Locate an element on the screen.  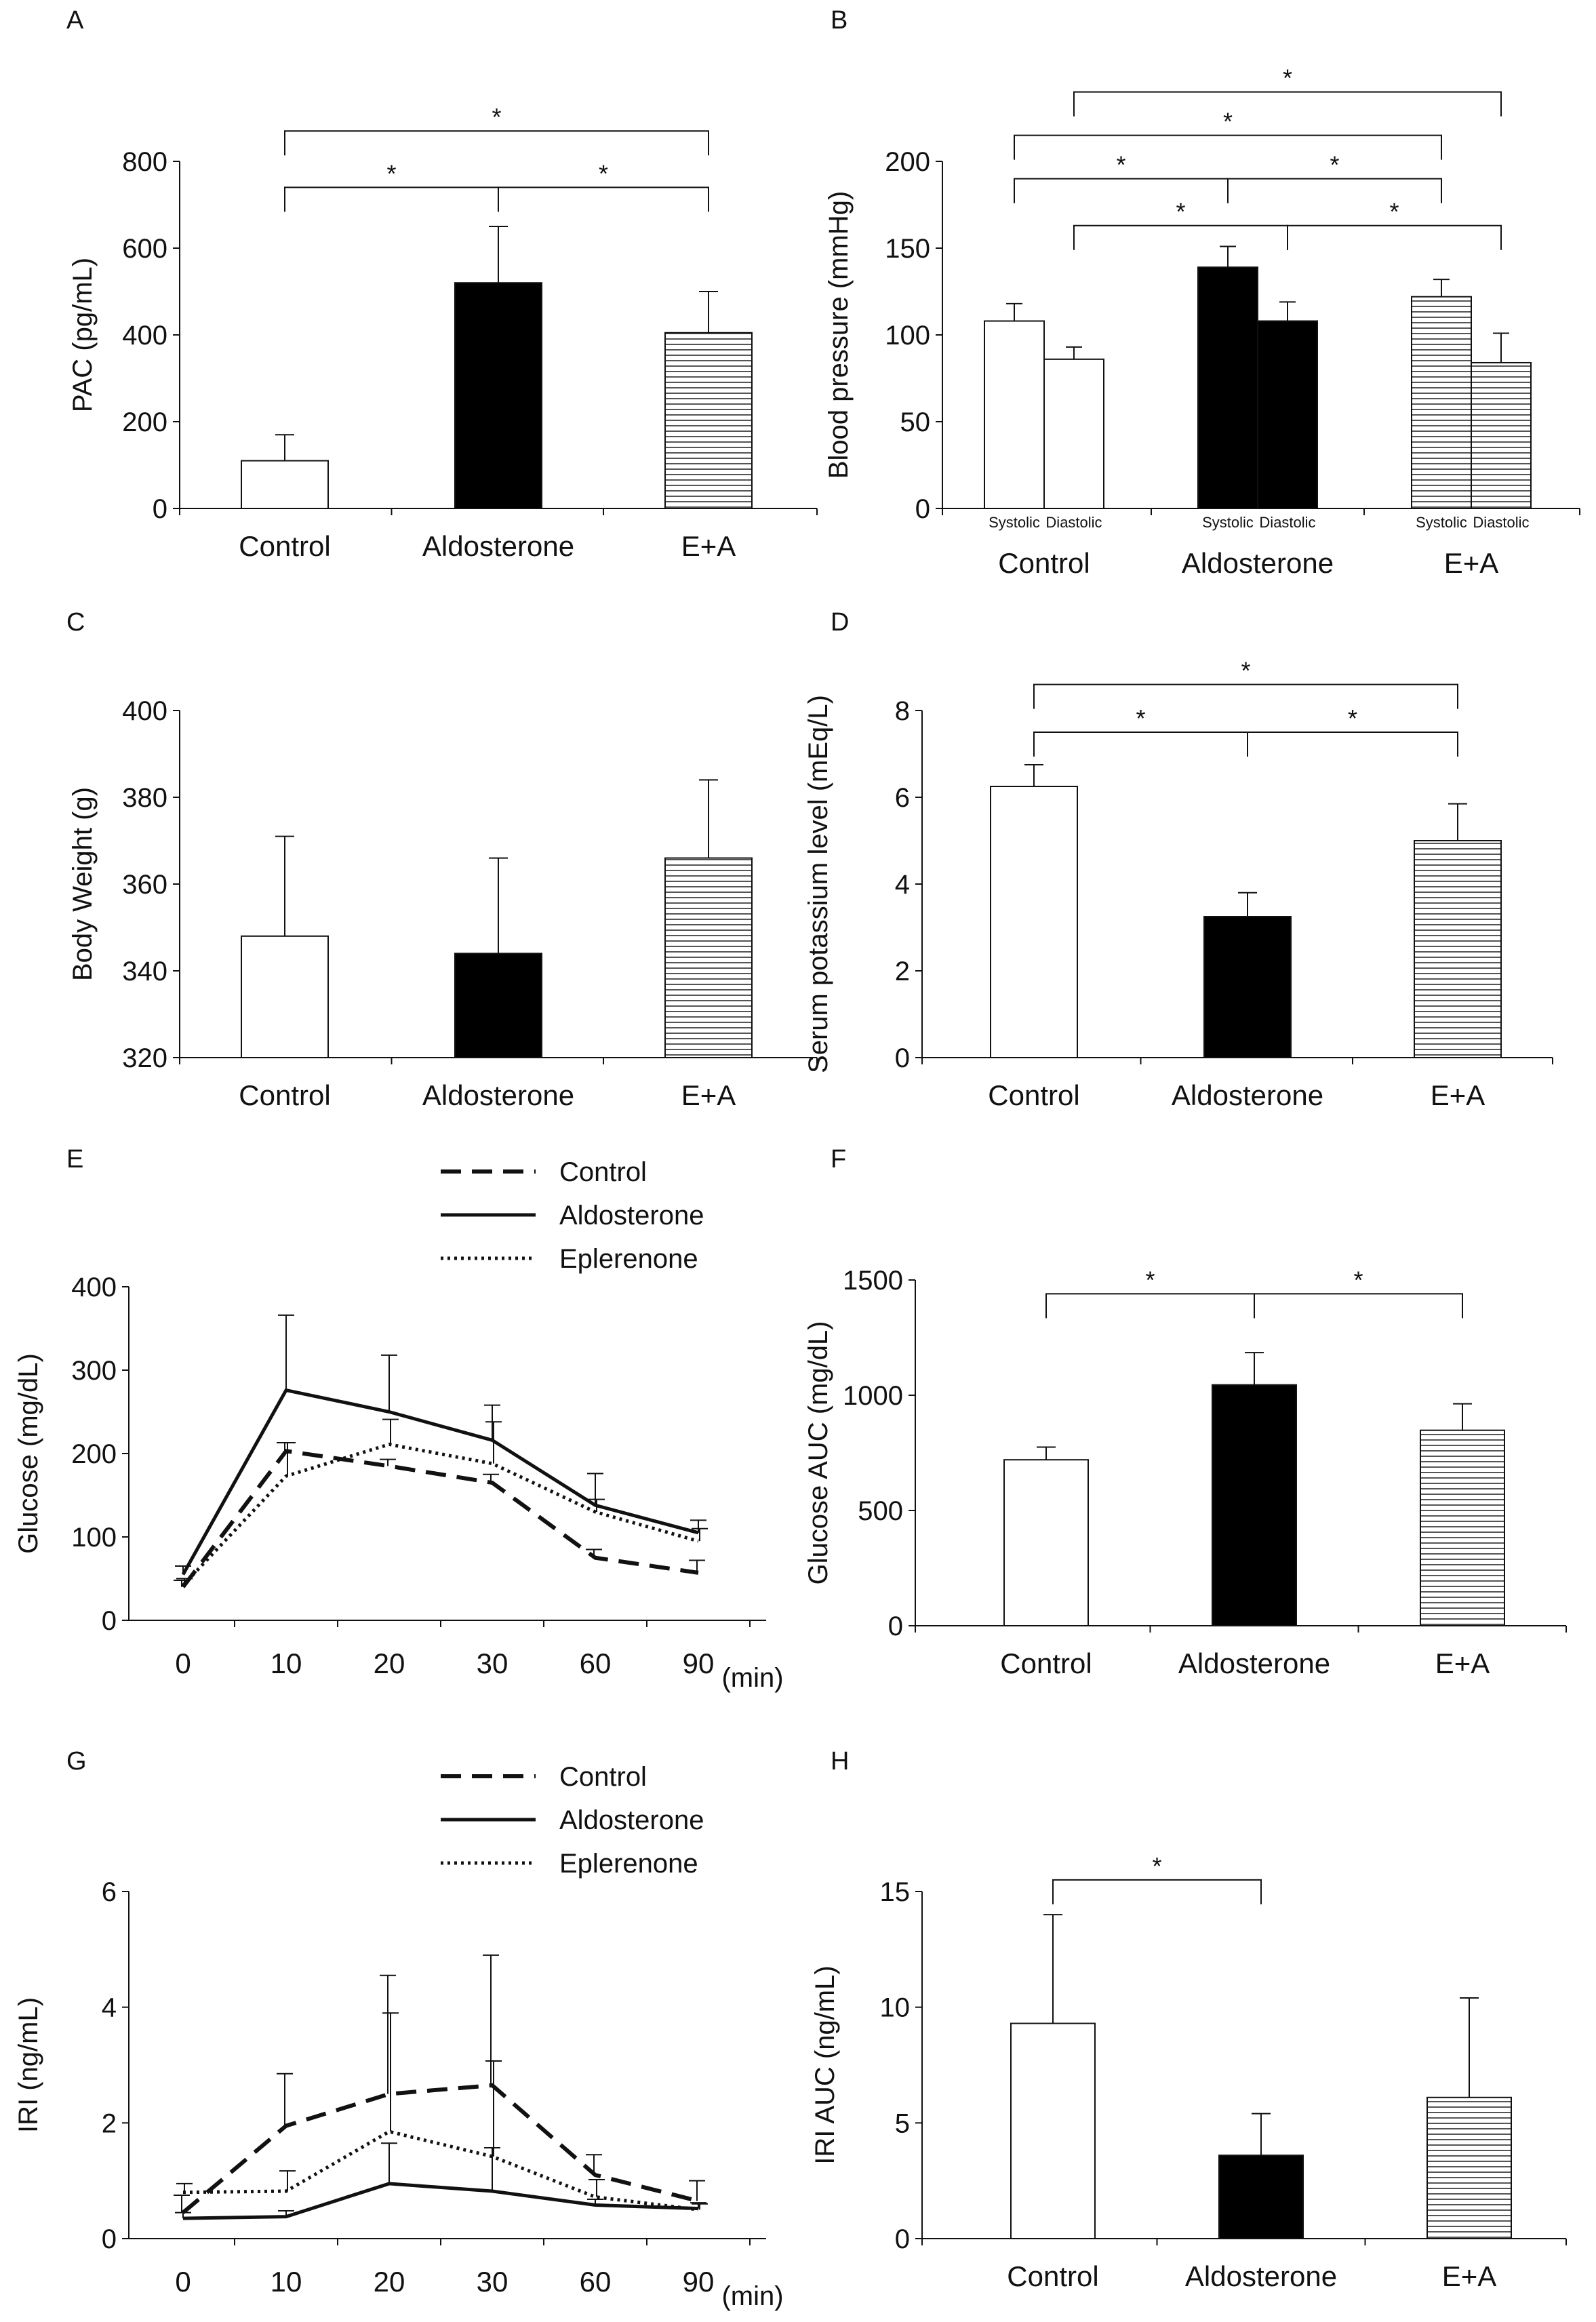
series-line-eplerenone is located at coordinates (440, 1514).